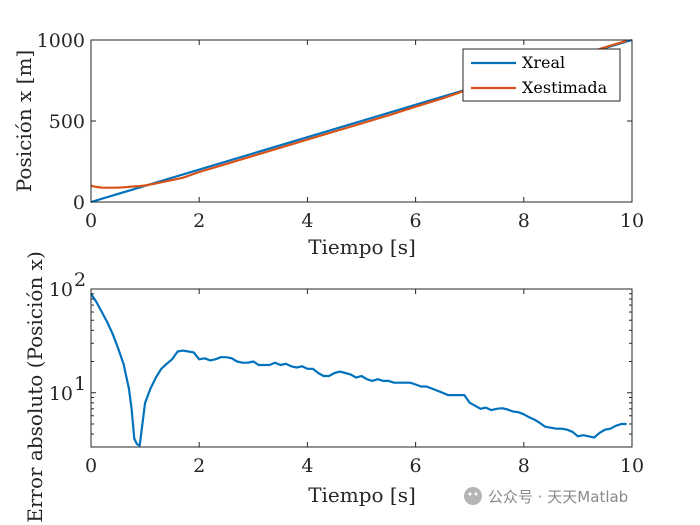  What do you see at coordinates (632, 466) in the screenshot?
I see `bottom-x-tick-label: 10` at bounding box center [632, 466].